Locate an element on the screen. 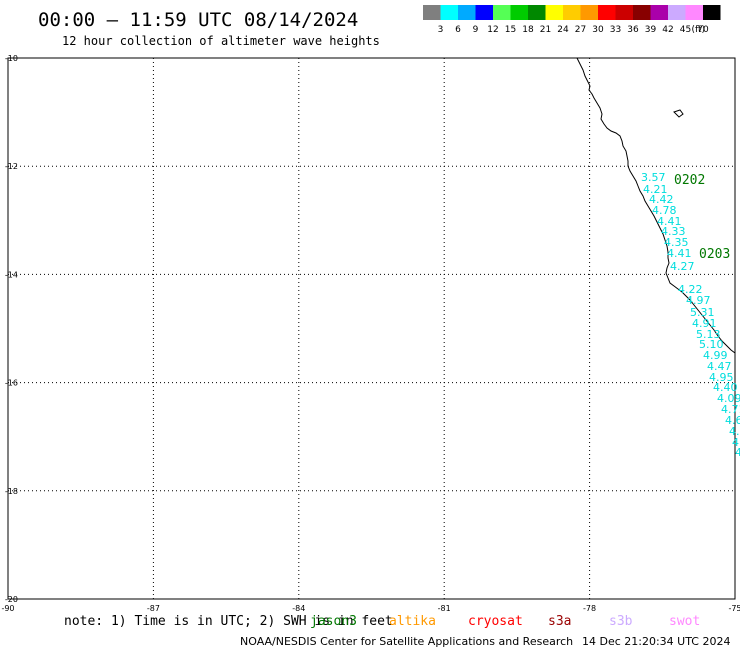 This screenshot has width=740, height=650. legend-label: 27 is located at coordinates (580, 30).